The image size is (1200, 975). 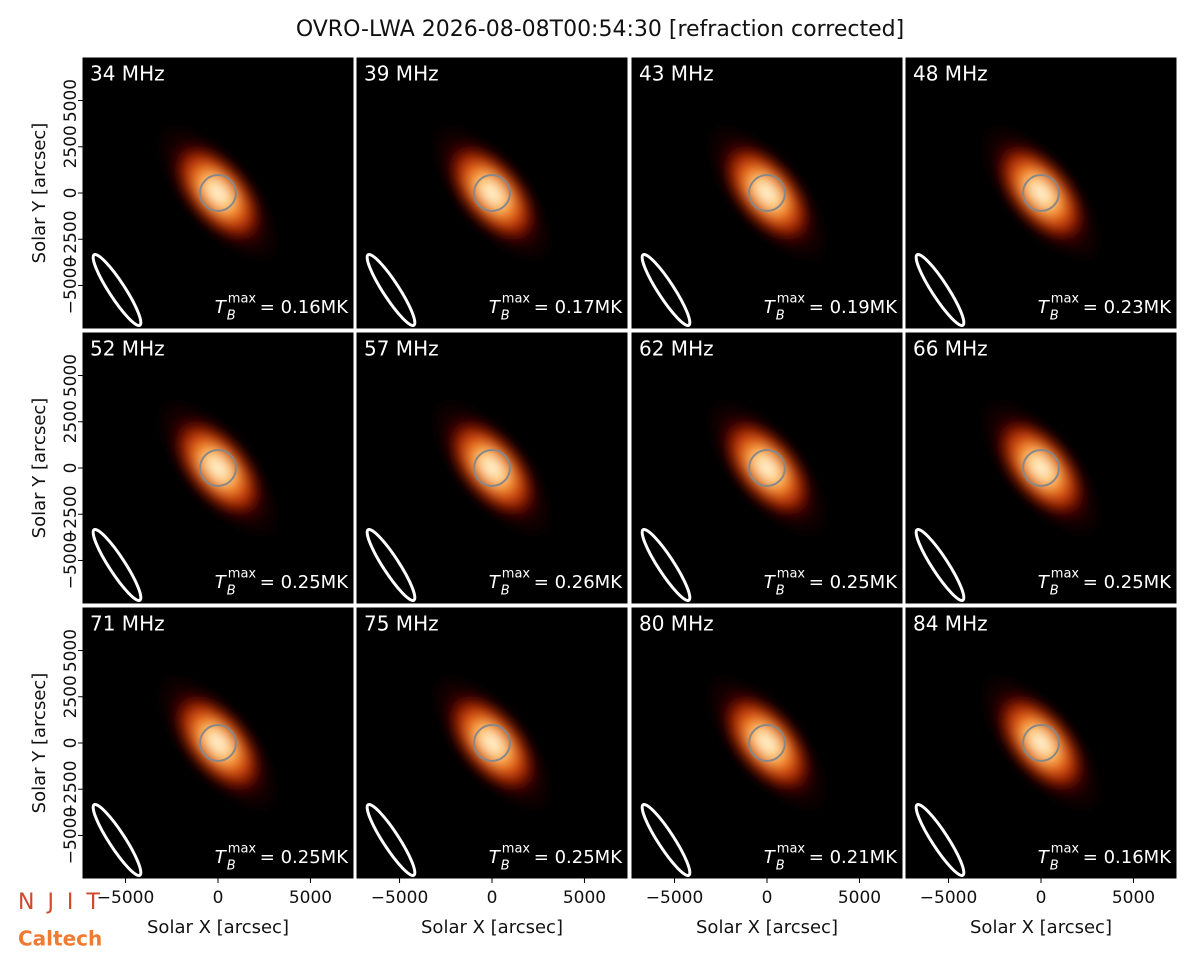 I want to click on tb-value: = 0.17MK, so click(x=578, y=307).